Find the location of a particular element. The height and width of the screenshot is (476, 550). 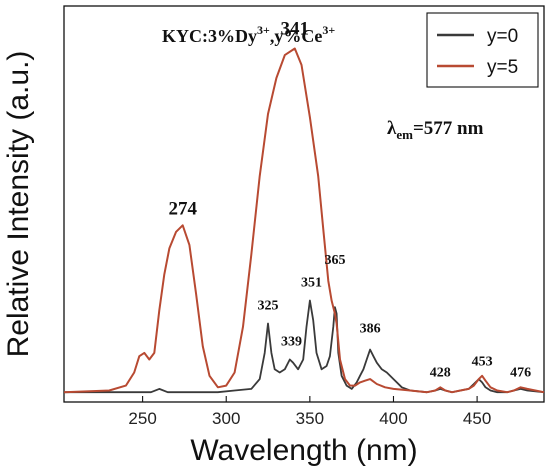

chart-title: KYC:3%Dy3+,y%Ce3+ is located at coordinates (248, 34).